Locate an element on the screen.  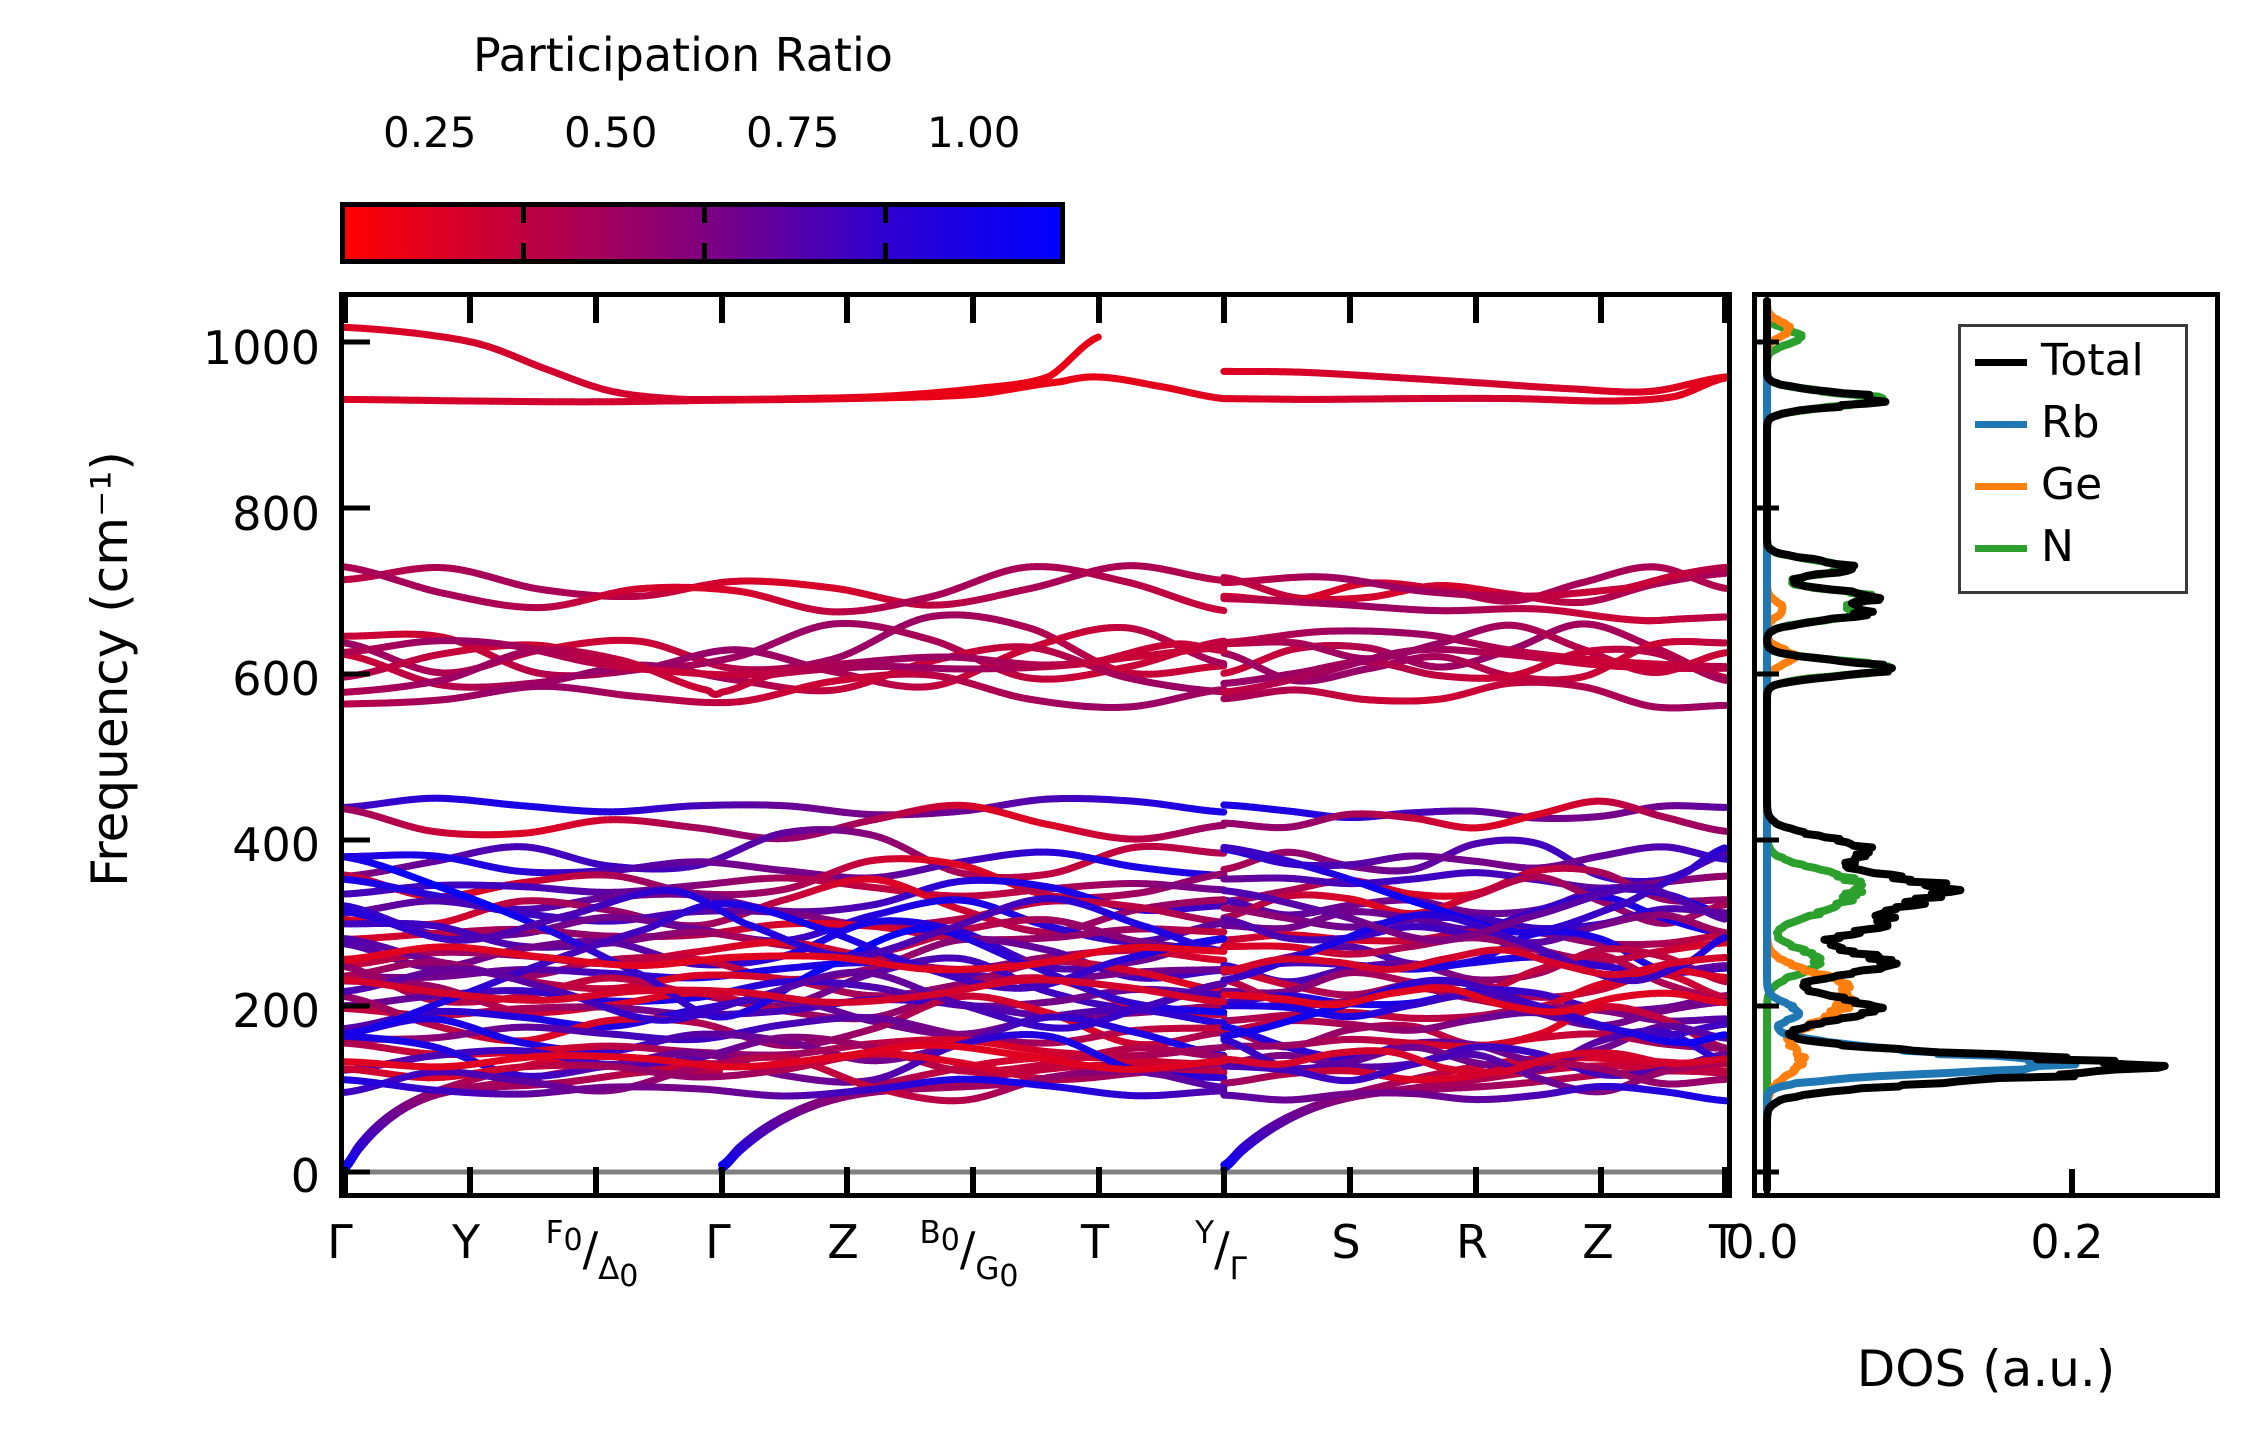
colorbar-title: Participation Ratio is located at coordinates (683, 55).